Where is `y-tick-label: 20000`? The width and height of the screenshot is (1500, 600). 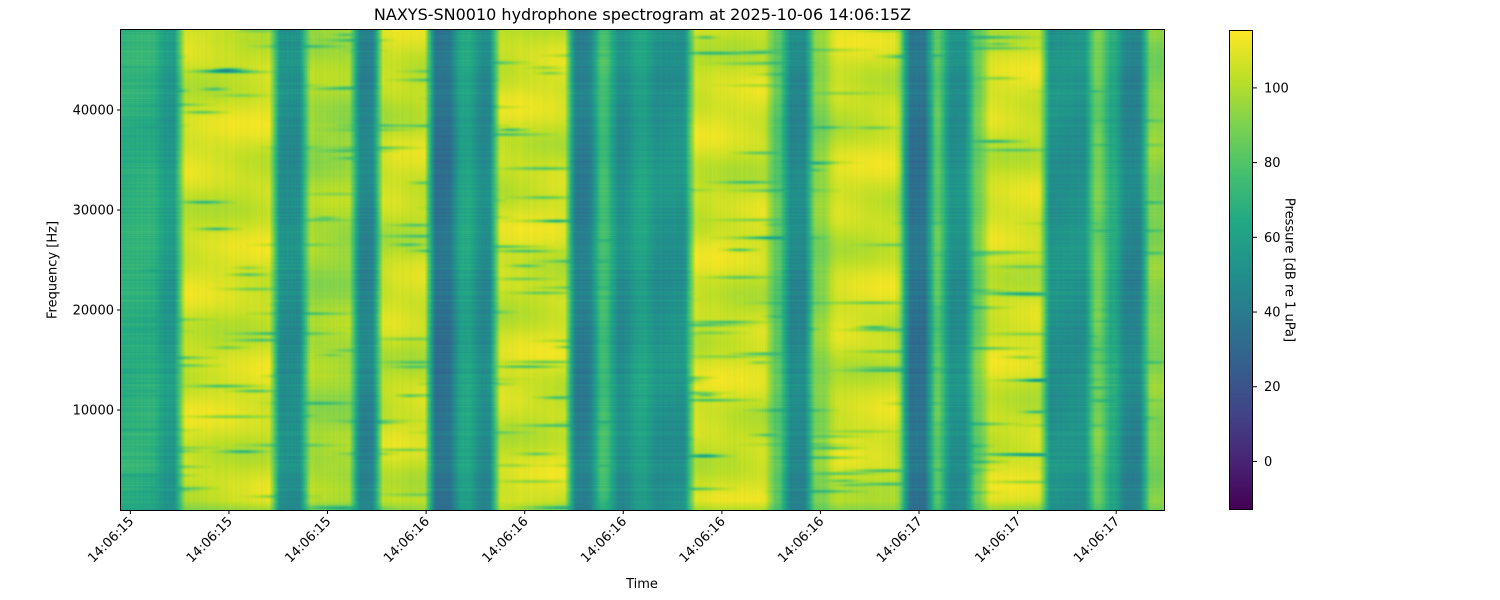 y-tick-label: 20000 is located at coordinates (93, 311).